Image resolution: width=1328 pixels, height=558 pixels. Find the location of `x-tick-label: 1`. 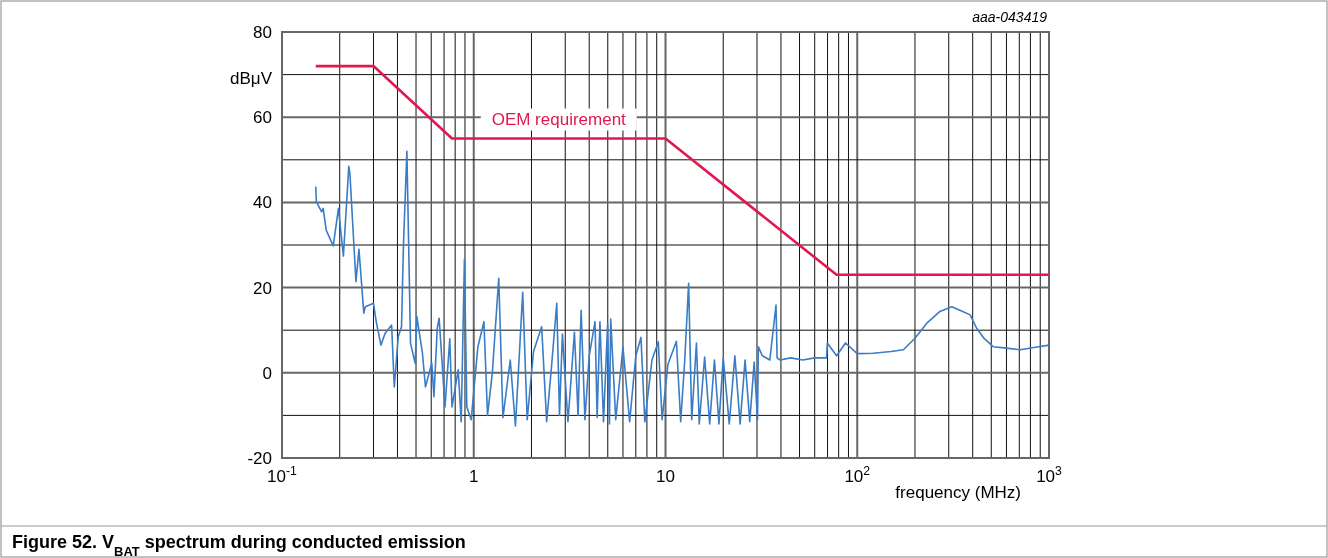

x-tick-label: 1 is located at coordinates (474, 476).